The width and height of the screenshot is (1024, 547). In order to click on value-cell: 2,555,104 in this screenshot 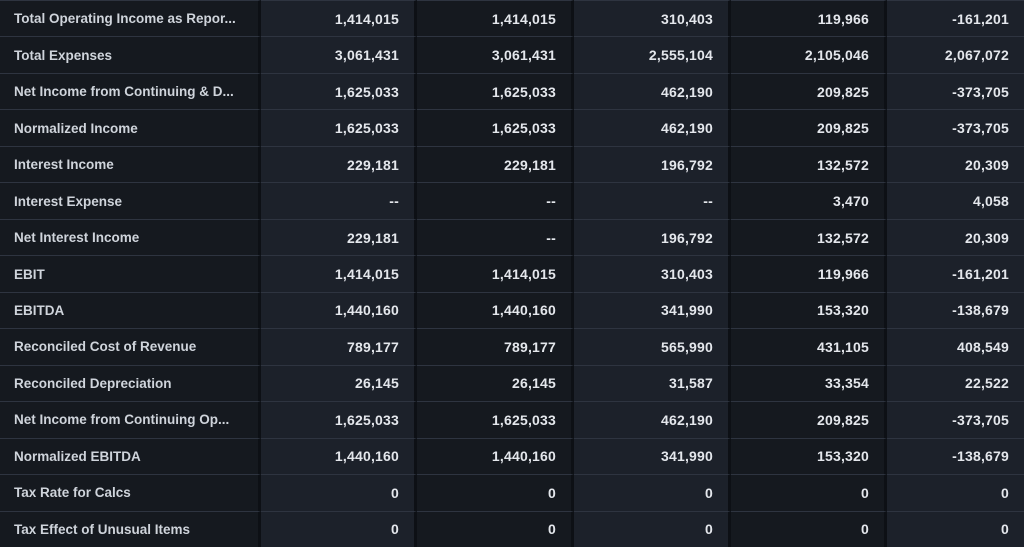, I will do `click(652, 54)`.